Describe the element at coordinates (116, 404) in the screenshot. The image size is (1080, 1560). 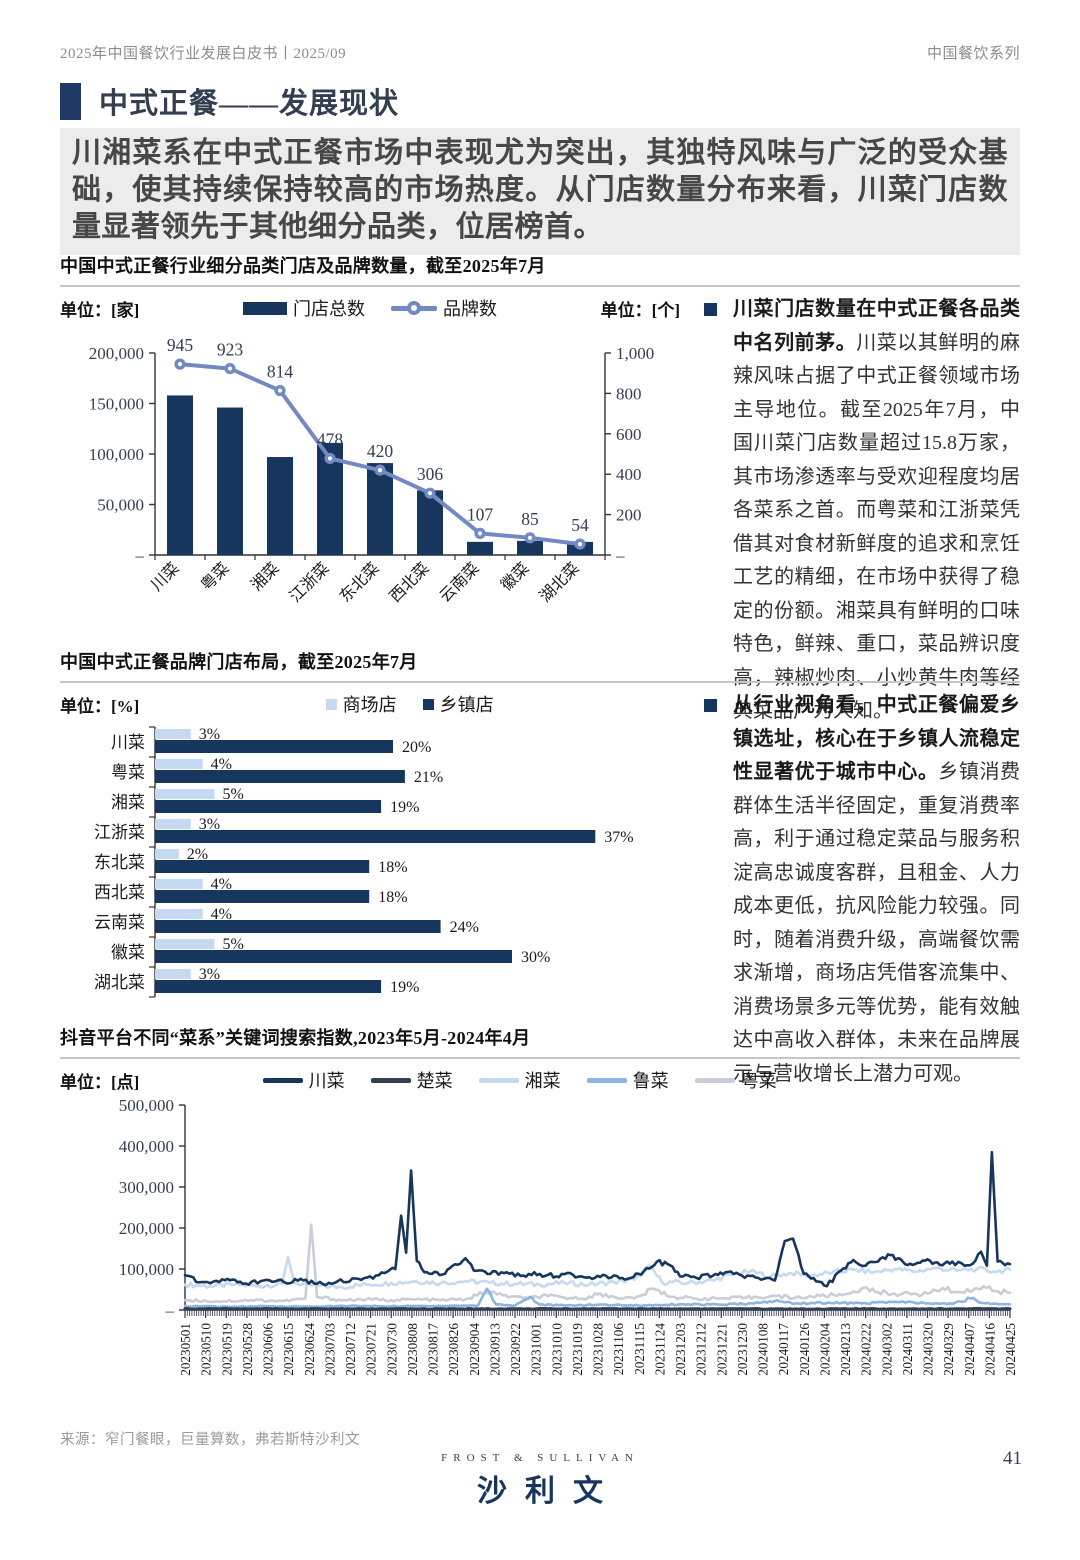
I see `svg-text: 150,000` at that location.